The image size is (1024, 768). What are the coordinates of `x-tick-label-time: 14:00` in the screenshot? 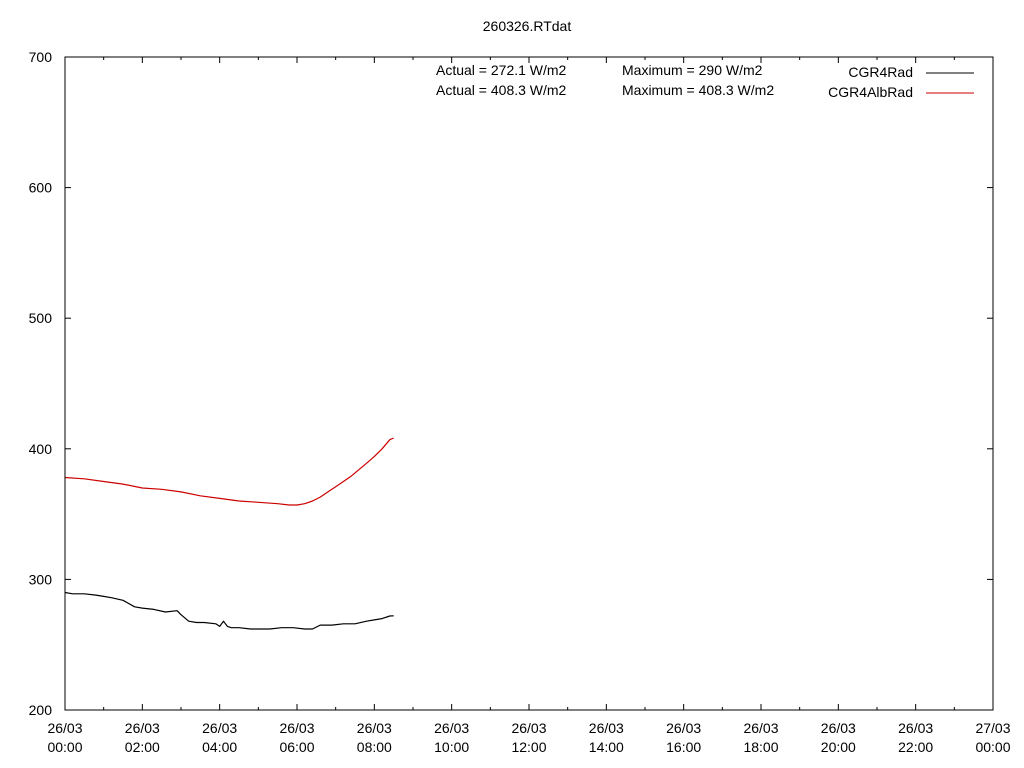 It's located at (606, 747).